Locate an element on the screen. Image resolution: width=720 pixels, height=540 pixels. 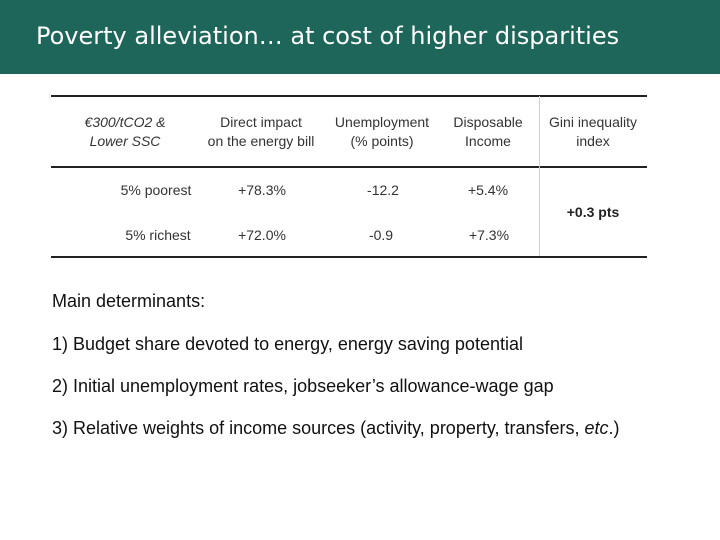
header-disposable-income: Disposable Income is located at coordinates (488, 131).